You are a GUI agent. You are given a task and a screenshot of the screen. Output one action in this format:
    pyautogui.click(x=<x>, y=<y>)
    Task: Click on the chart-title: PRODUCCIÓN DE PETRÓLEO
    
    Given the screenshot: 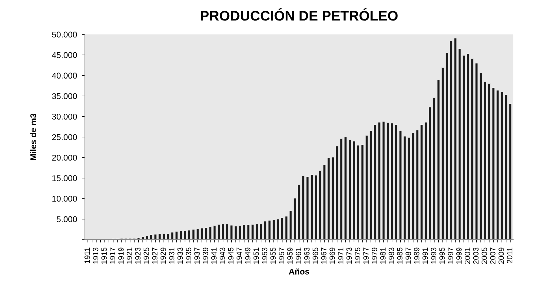 What is the action you would take?
    pyautogui.click(x=299, y=14)
    